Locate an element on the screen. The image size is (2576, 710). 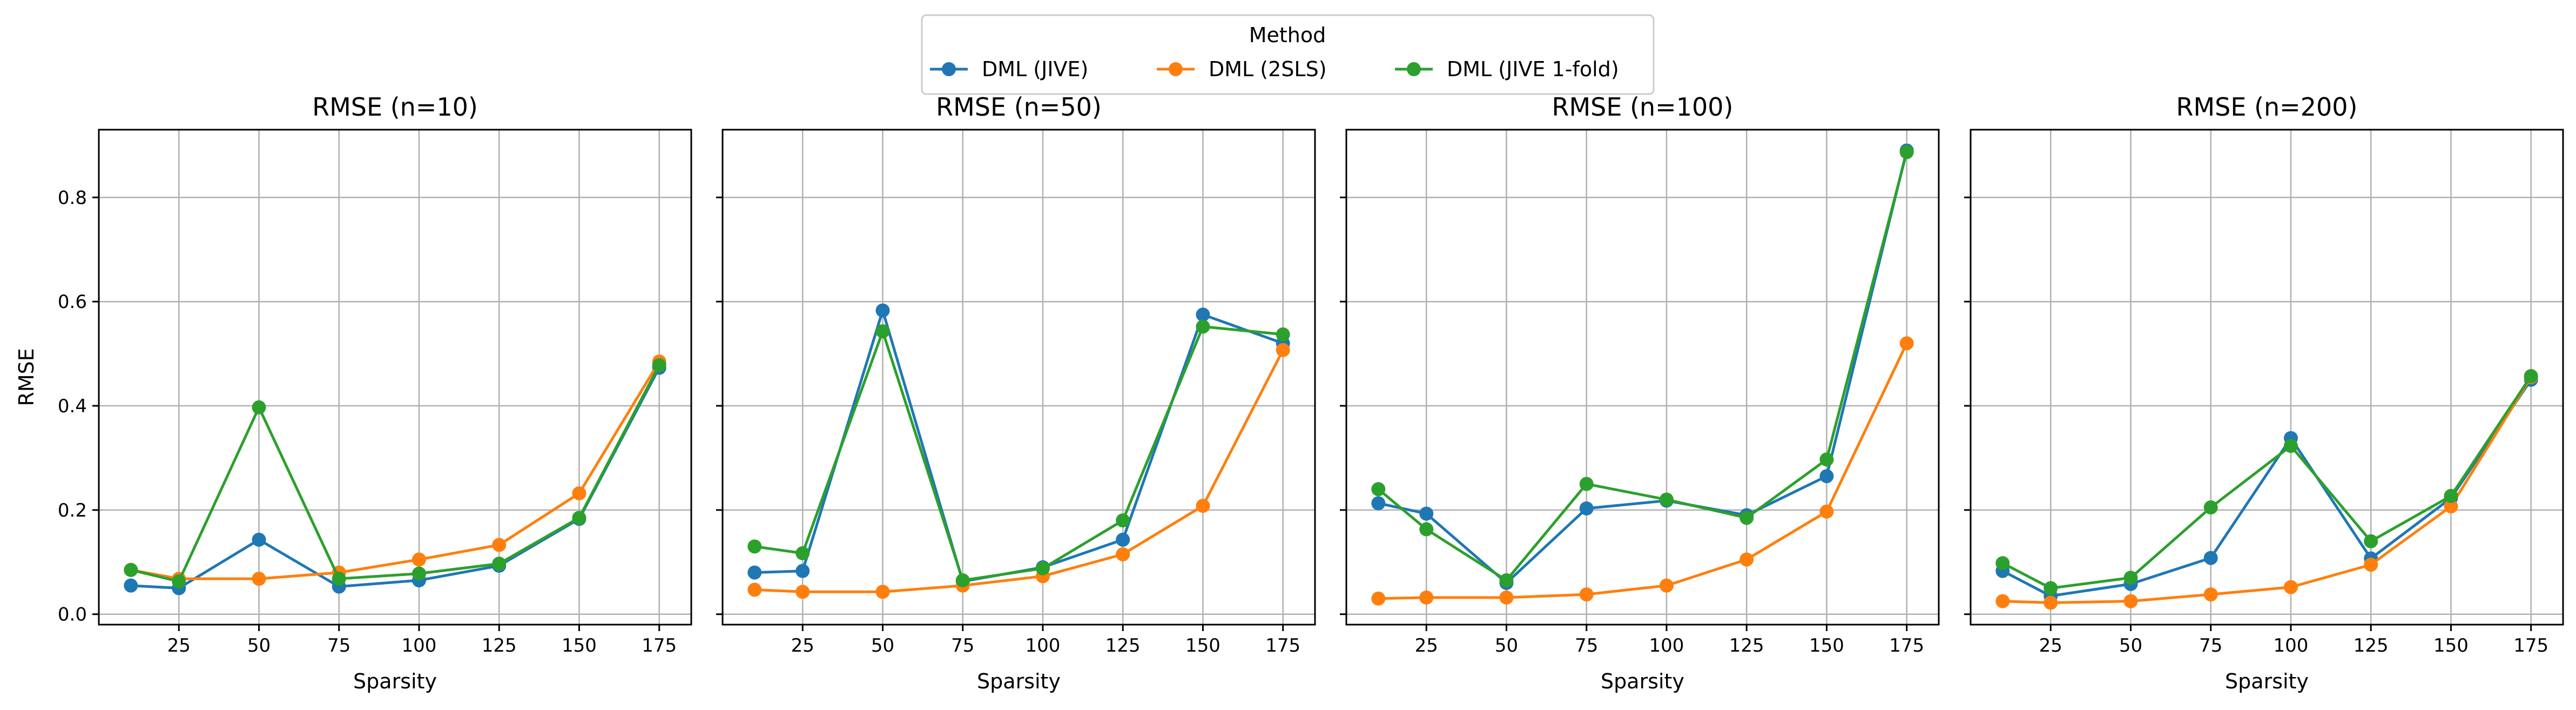
y-tick-label: 0.0 is located at coordinates (72, 615).